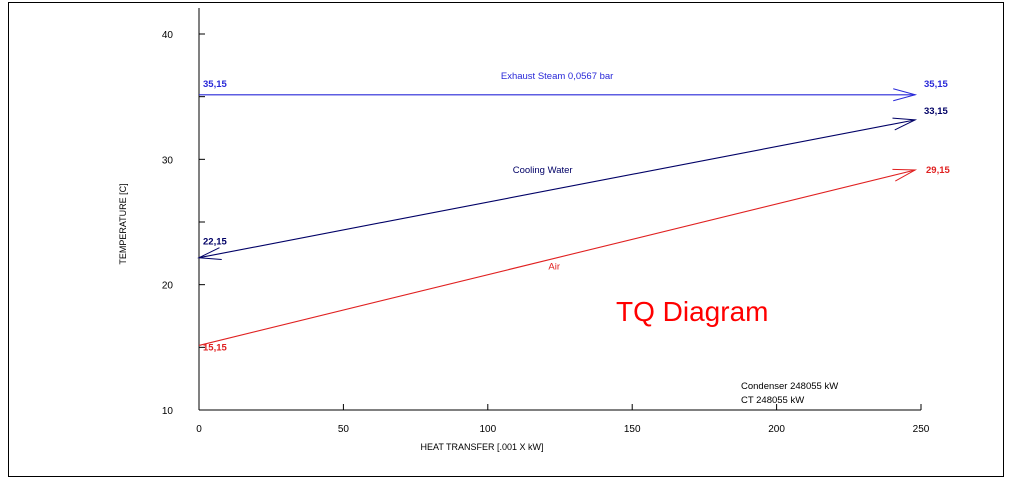  Describe the element at coordinates (168, 35) in the screenshot. I see `y-tick-label: 40` at that location.